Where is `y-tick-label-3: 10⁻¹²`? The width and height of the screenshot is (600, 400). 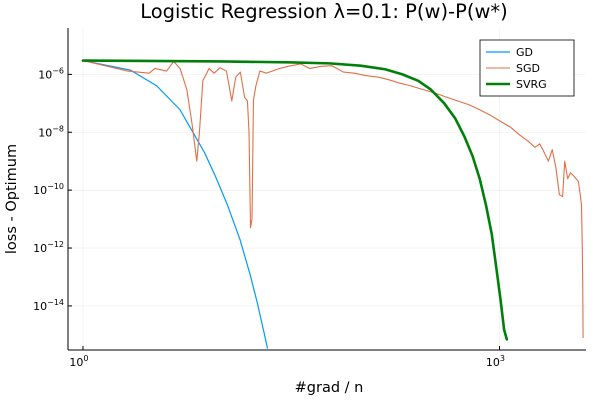
y-tick-label-3: 10⁻¹² is located at coordinates (48, 247).